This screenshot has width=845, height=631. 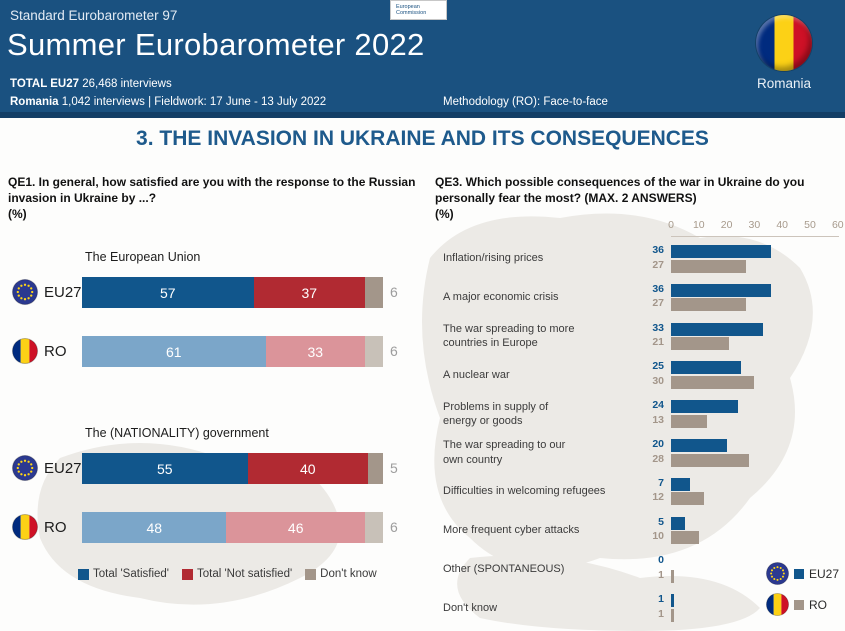 I want to click on country-name-bold: Romania, so click(x=34, y=102).